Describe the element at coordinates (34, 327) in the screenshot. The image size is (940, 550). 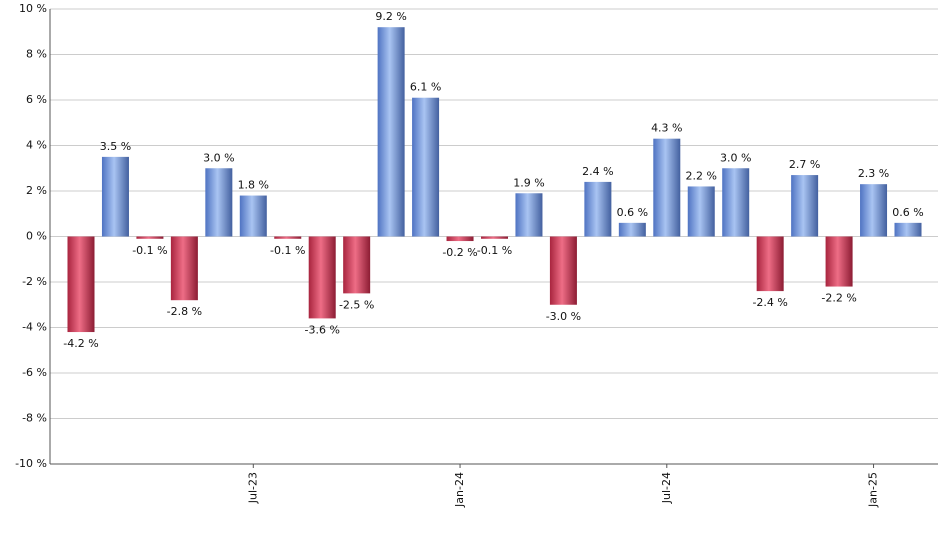
I see `y-tick-label: -4 %` at that location.